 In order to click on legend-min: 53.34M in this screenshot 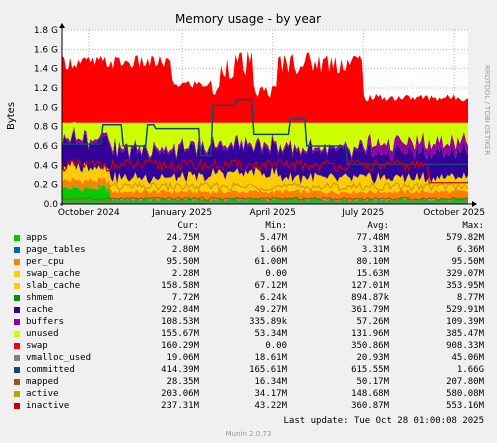, I will do `click(270, 334)`.